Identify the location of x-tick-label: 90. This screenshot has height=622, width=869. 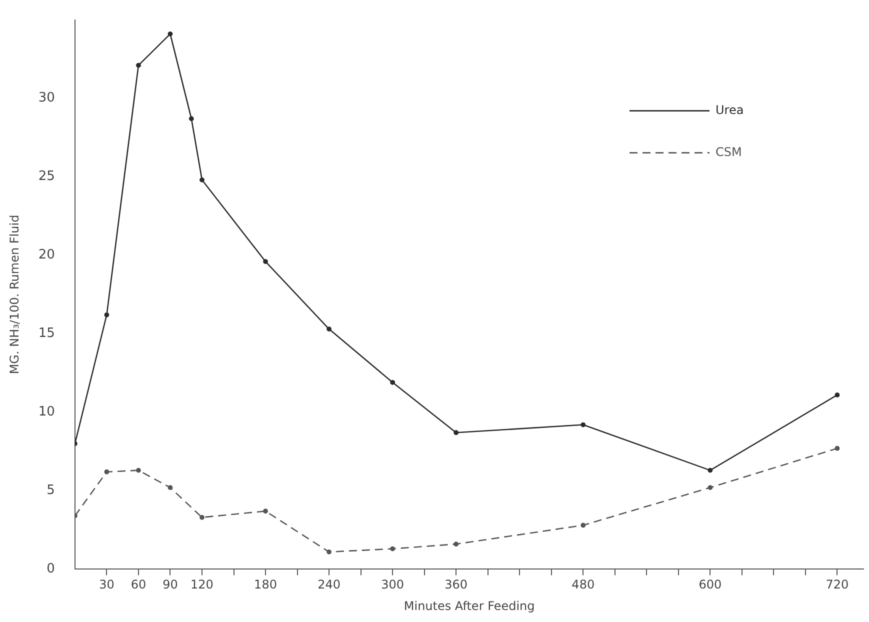
(170, 585).